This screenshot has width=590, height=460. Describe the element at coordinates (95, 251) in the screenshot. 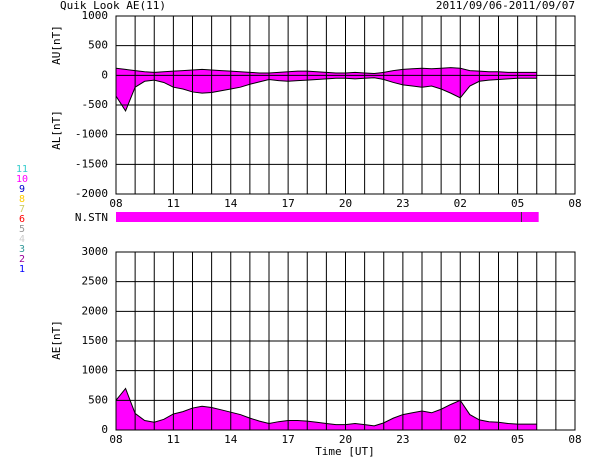

I see `y-tick-label: 3000` at that location.